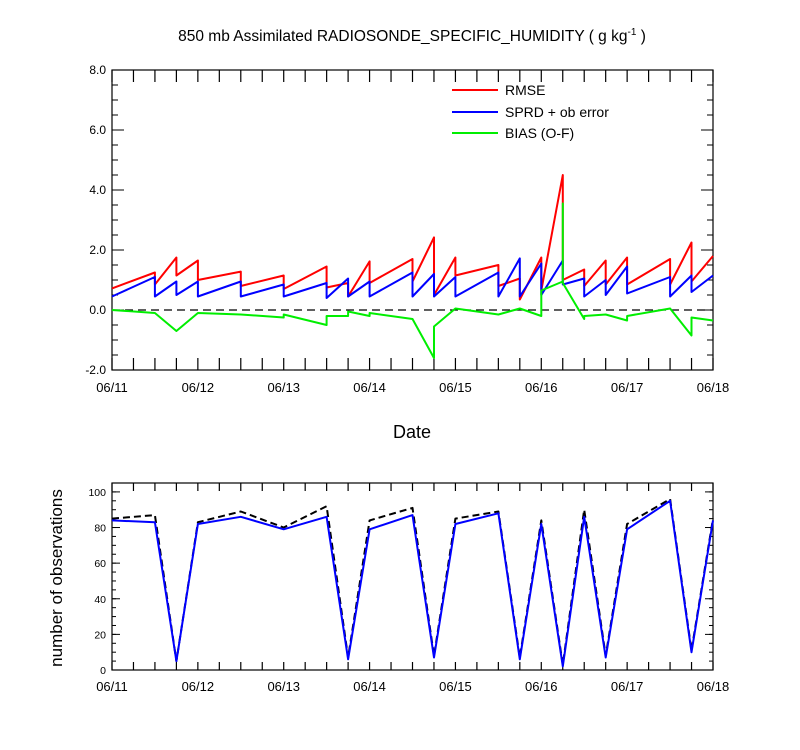 The height and width of the screenshot is (750, 800). Describe the element at coordinates (713, 686) in the screenshot. I see `bottom-xtick-label: 06/18` at that location.